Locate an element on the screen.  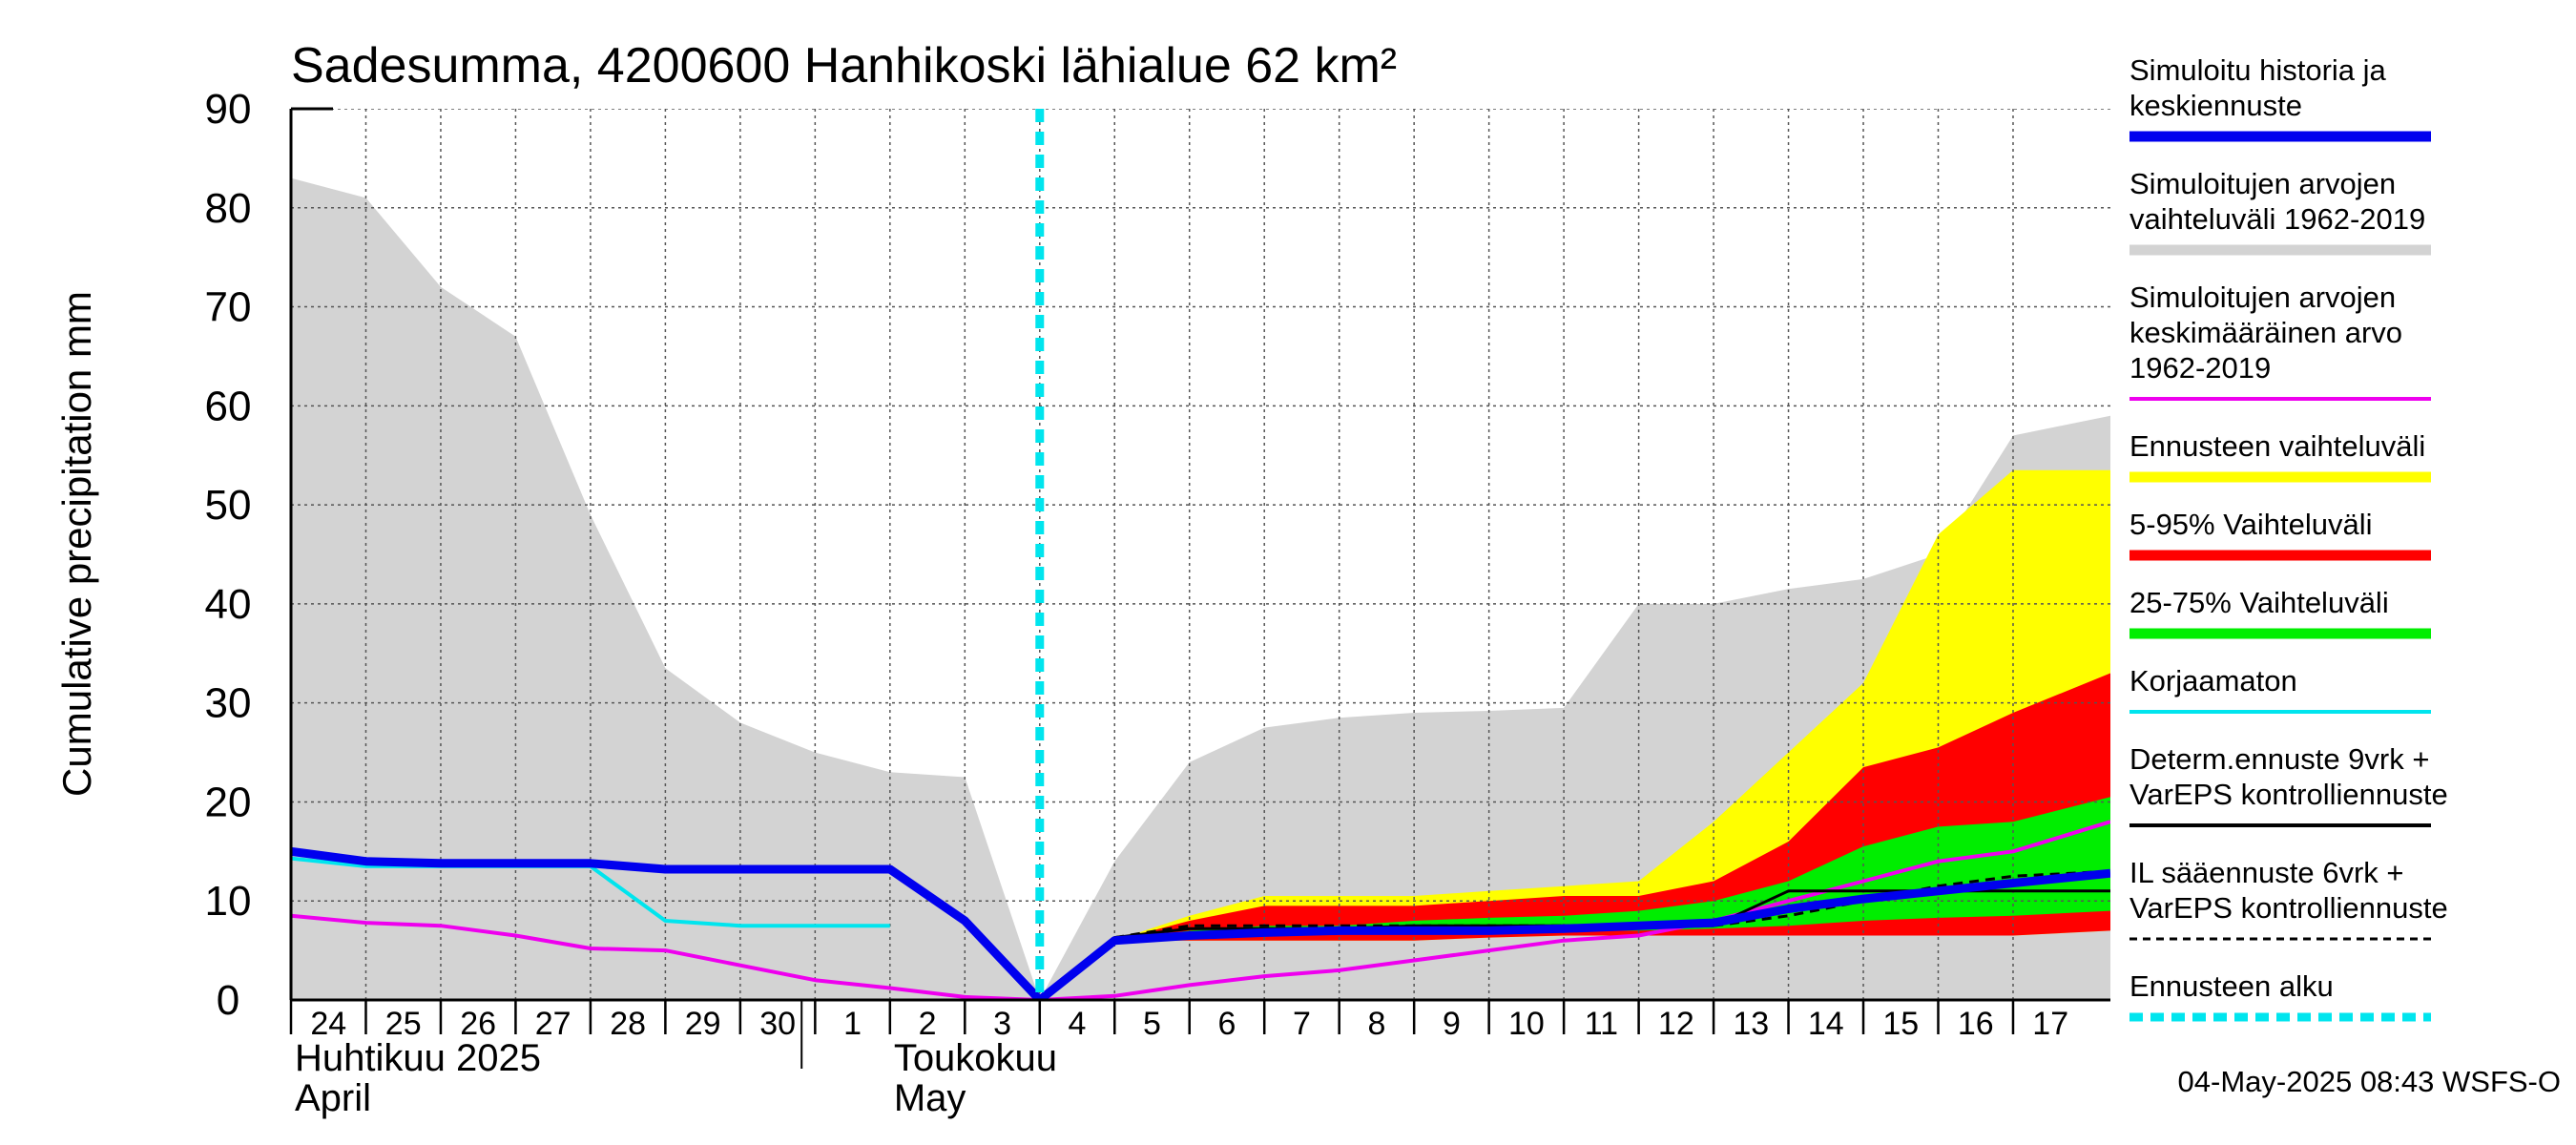
legend-item-3: Ennusteen vaihteluväli is located at coordinates (2280, 456).